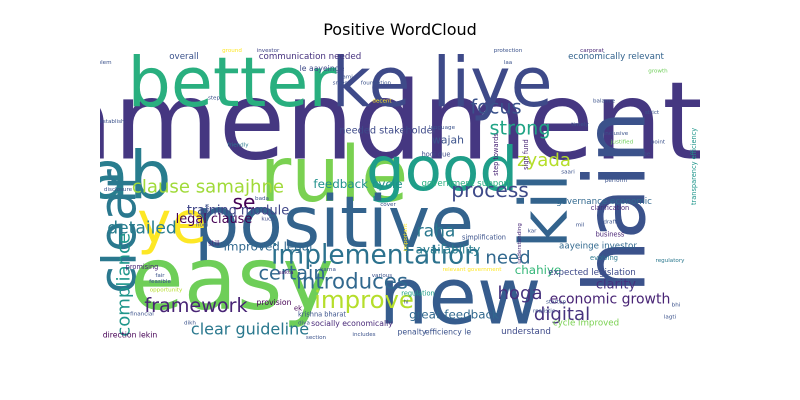  What do you see at coordinates (496, 154) in the screenshot?
I see `word-step-towards: step towards` at bounding box center [496, 154].